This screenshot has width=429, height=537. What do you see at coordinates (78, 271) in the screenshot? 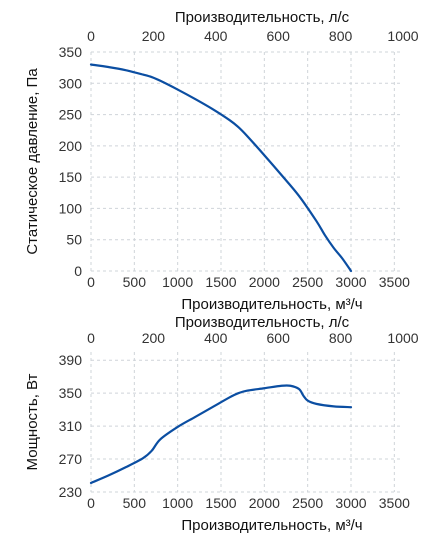
I see `y-tick-label: 0` at bounding box center [78, 271].